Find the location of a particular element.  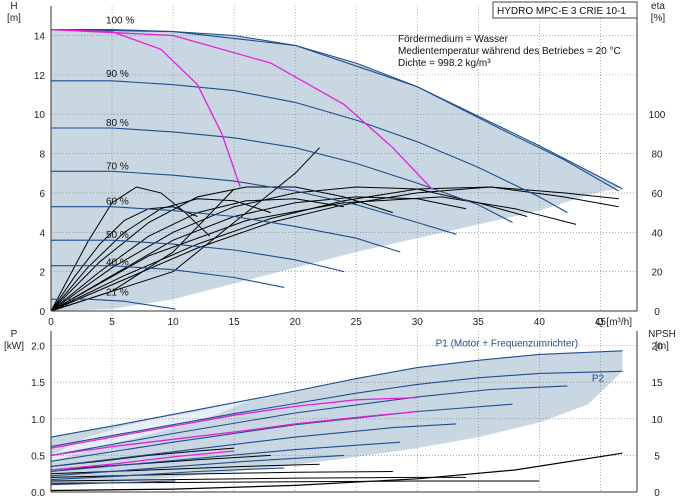

info-line-3: Dichte = 998.2 kg/m³ is located at coordinates (444, 63).